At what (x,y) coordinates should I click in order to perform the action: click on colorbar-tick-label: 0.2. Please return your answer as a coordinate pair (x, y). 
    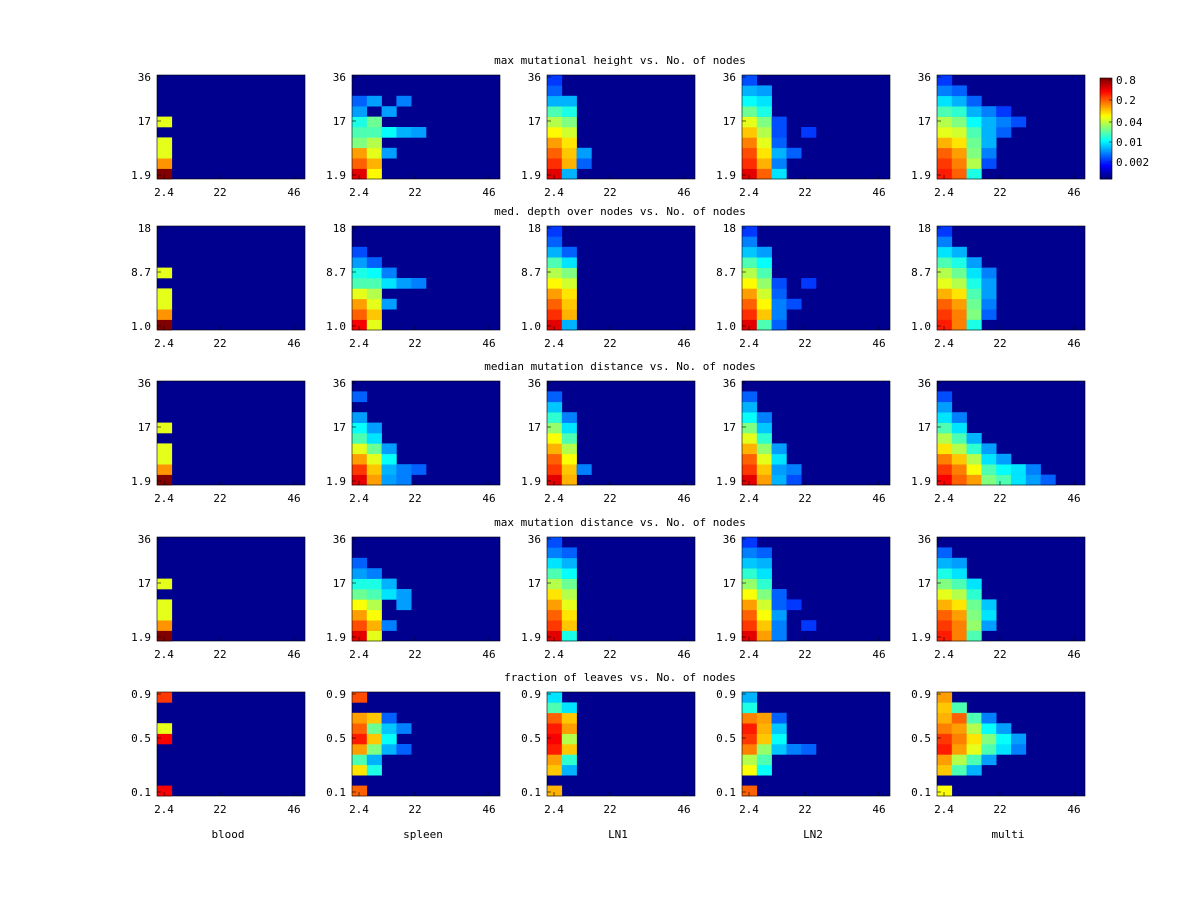
    Looking at the image, I should click on (1126, 100).